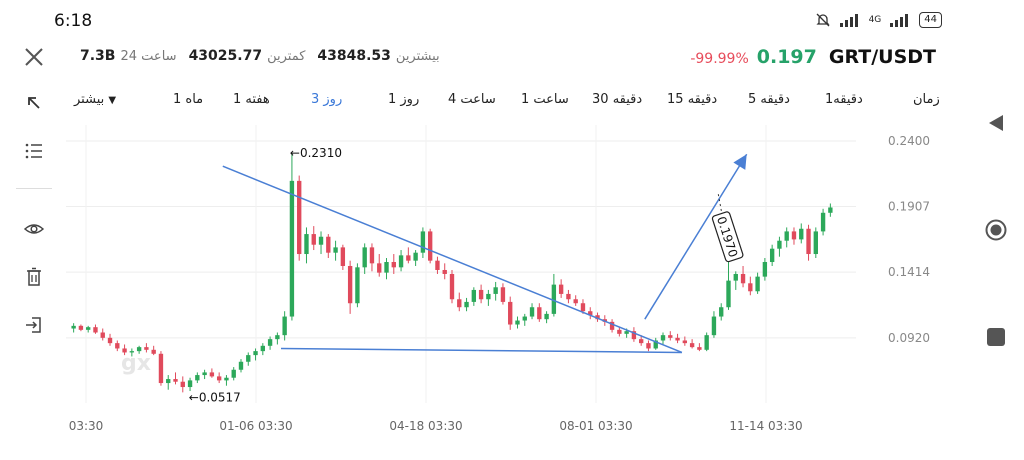 The image size is (1024, 460). I want to click on home-nav-icon, so click(996, 230).